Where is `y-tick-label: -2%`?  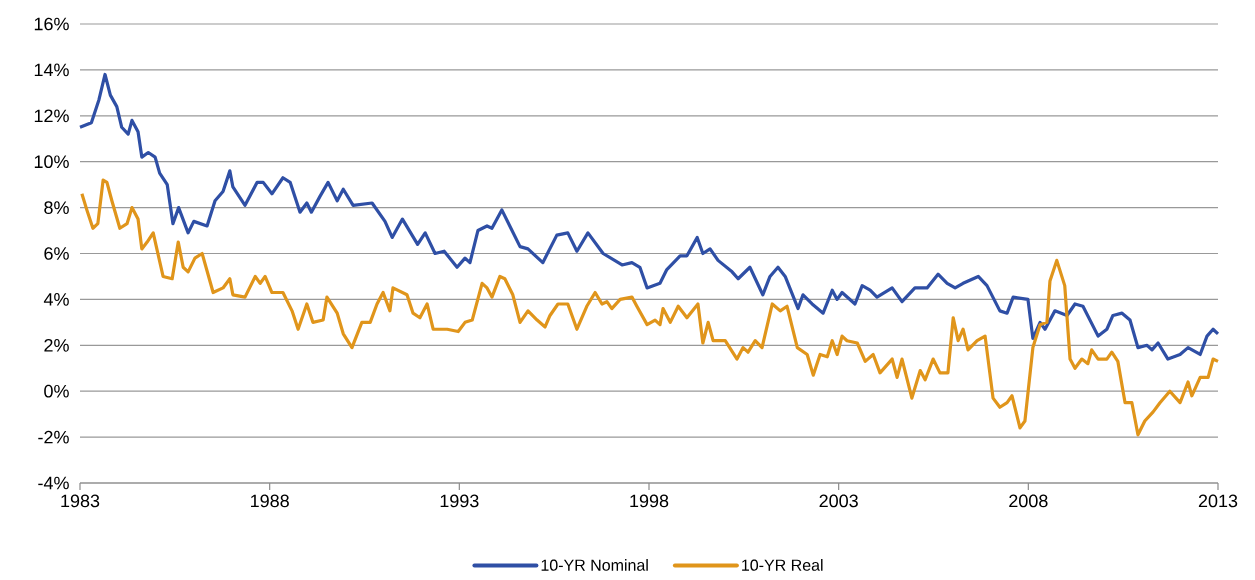 y-tick-label: -2% is located at coordinates (53, 437).